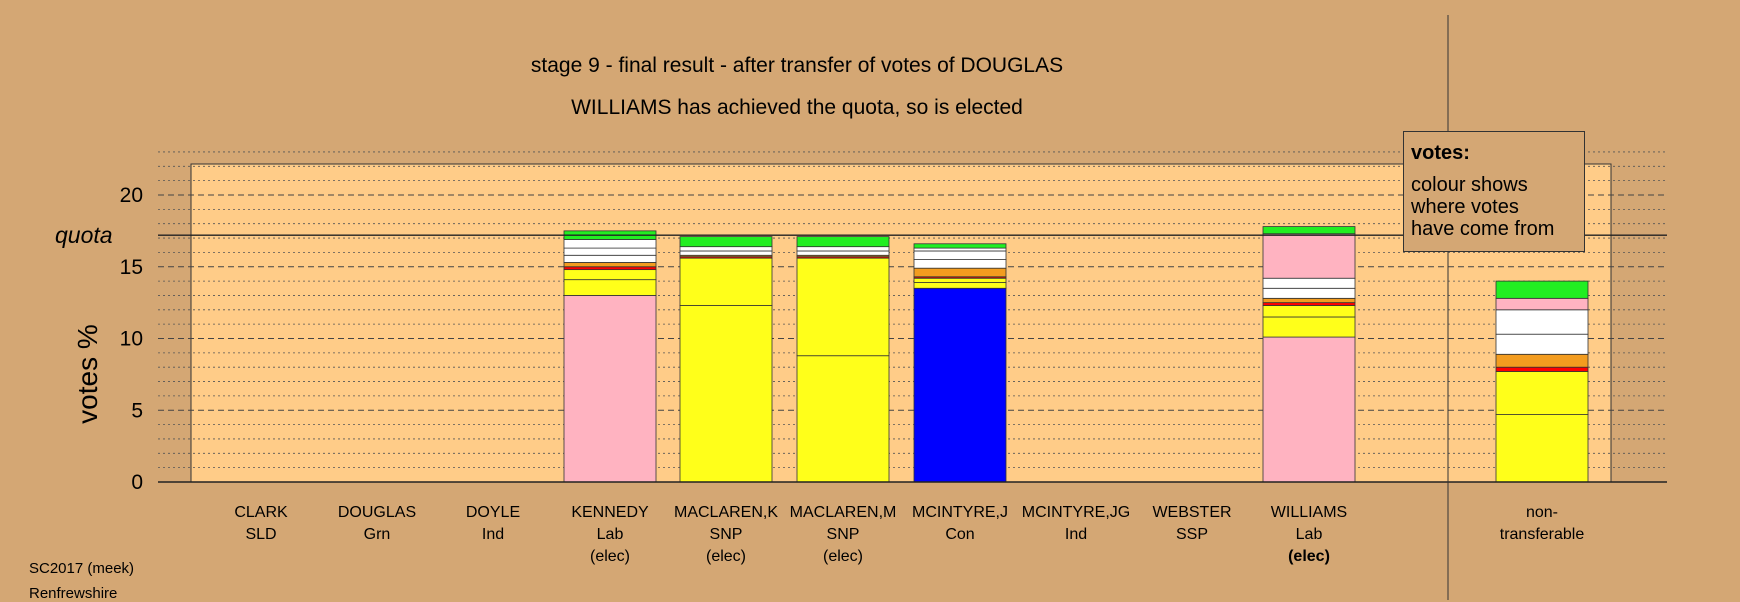  I want to click on y-tick-label: 15, so click(131, 267).